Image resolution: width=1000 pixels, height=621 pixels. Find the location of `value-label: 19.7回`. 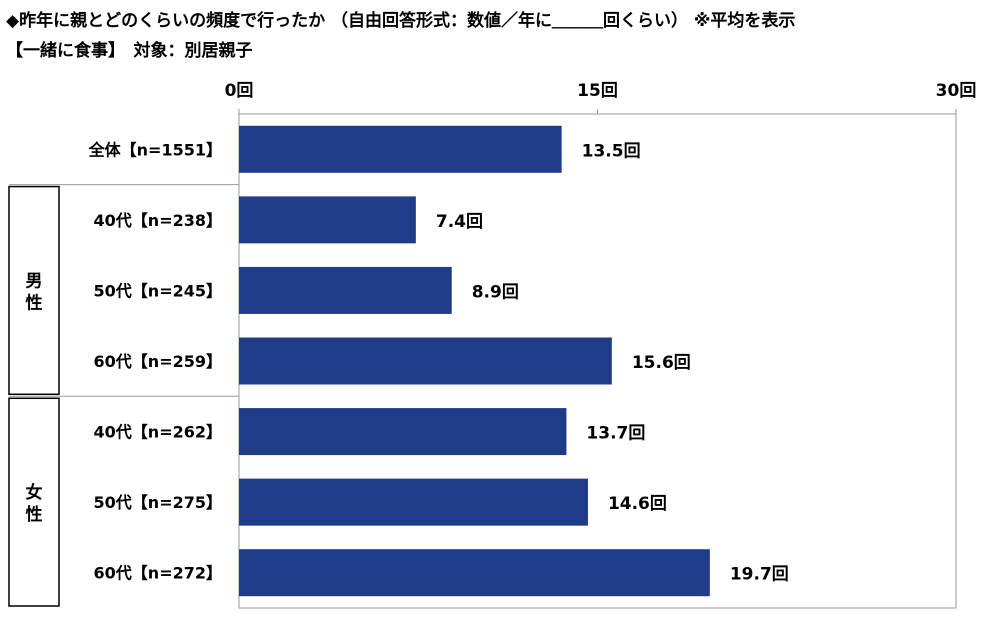

value-label: 19.7回 is located at coordinates (759, 575).